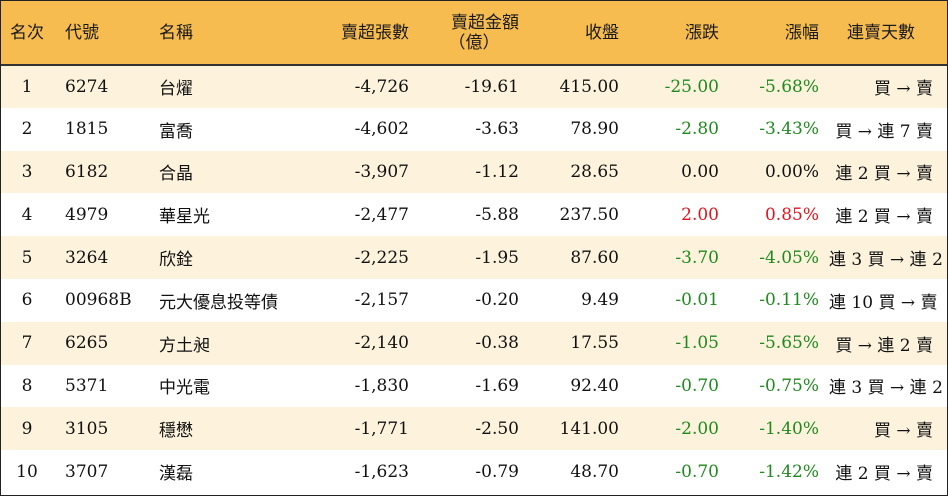 This screenshot has height=496, width=948. I want to click on cell-name: 漢磊, so click(176, 474).